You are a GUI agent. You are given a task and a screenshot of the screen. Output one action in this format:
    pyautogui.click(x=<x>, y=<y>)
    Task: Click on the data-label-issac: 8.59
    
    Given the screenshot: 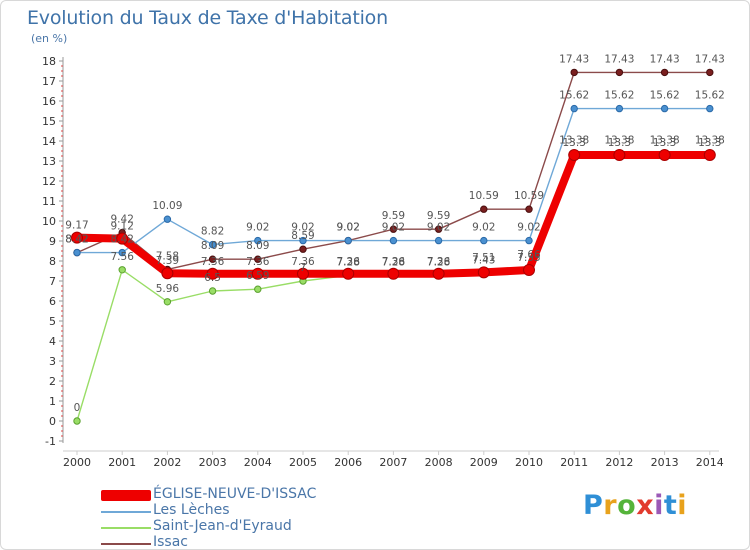 What is the action you would take?
    pyautogui.click(x=302, y=236)
    